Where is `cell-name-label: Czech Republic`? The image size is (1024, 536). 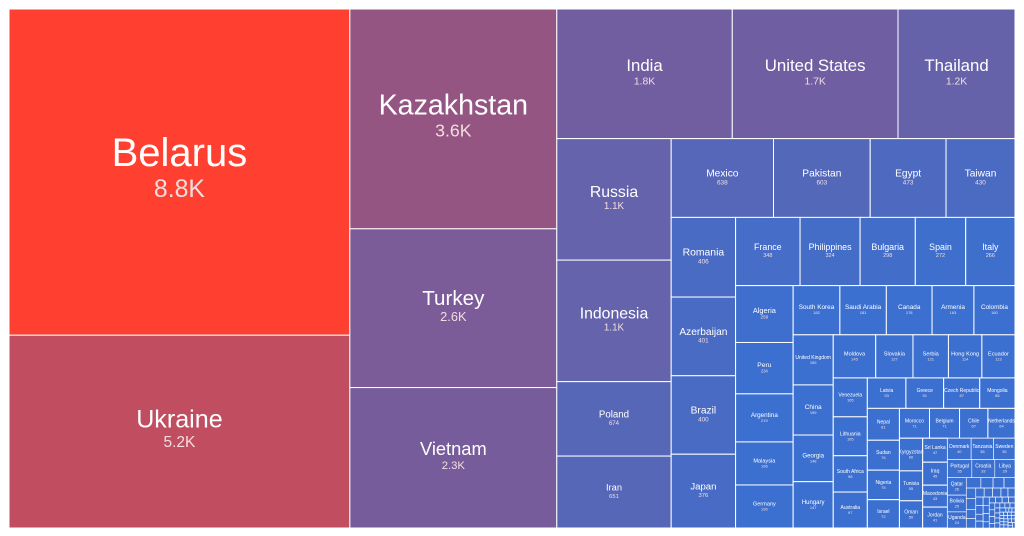
cell-name-label: Czech Republic is located at coordinates (962, 391).